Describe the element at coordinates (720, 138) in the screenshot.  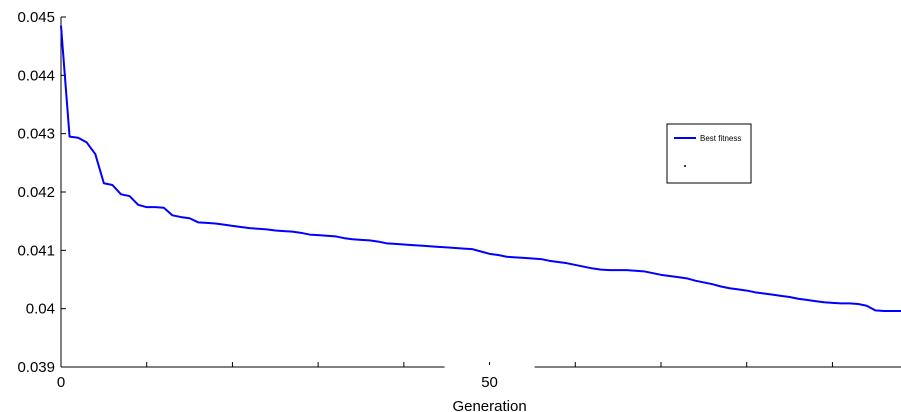
I see `legend-label: Best fitness` at that location.